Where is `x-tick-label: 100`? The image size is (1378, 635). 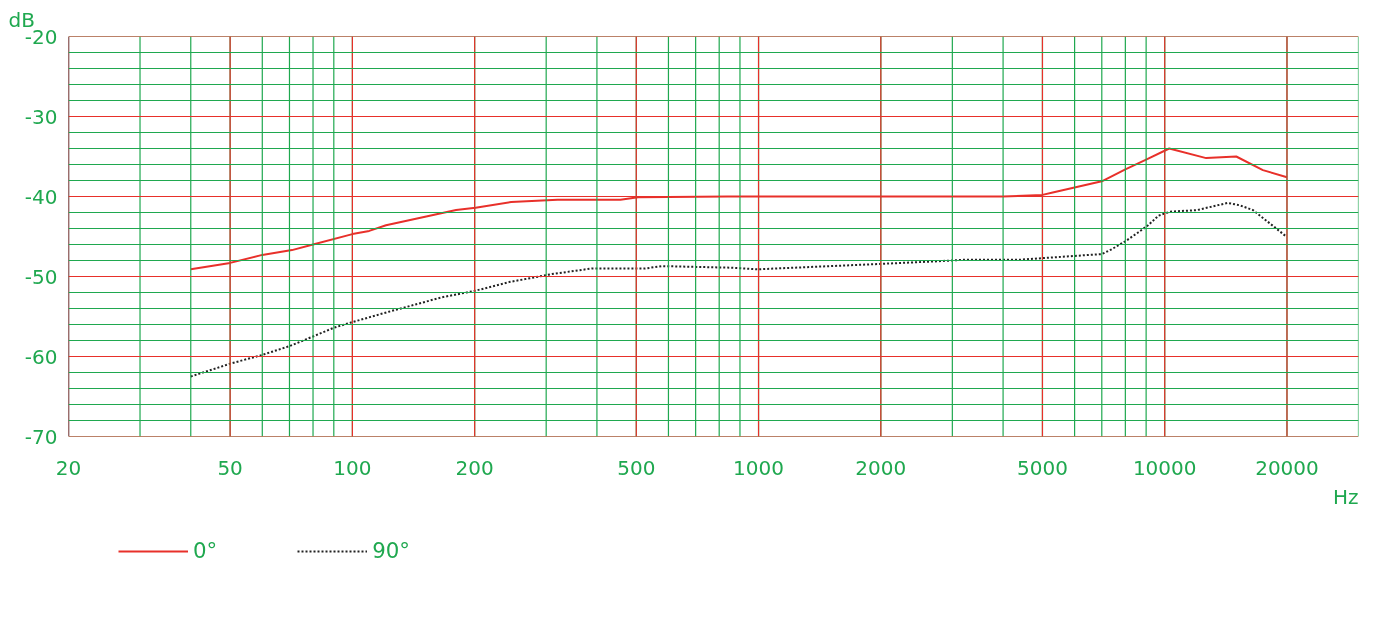 x-tick-label: 100 is located at coordinates (352, 467).